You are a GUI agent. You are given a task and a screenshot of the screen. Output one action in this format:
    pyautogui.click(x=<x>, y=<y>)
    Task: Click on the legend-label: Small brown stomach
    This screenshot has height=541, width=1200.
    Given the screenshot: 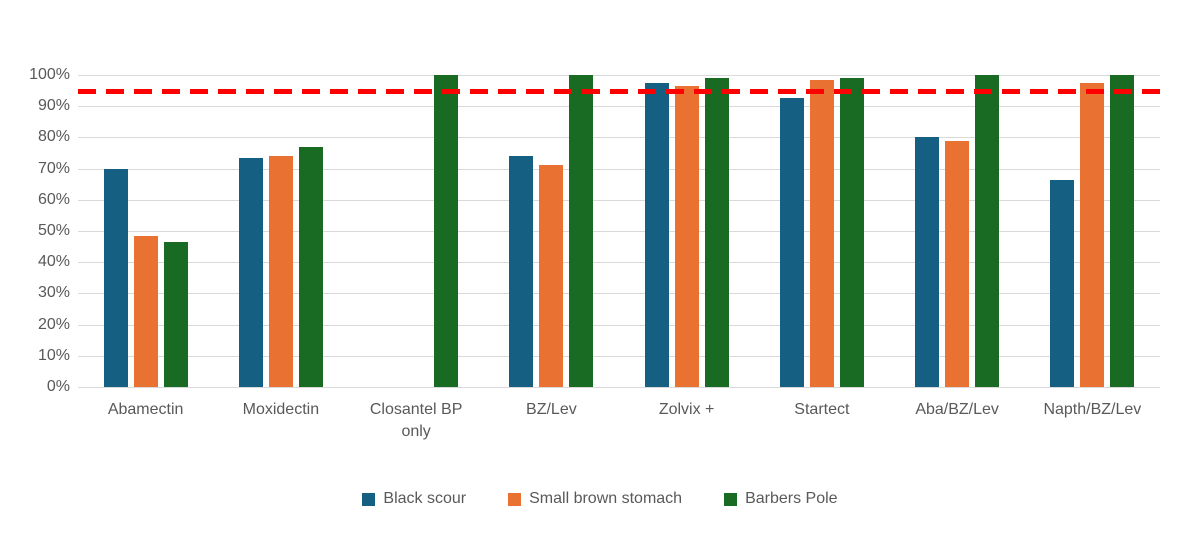 What is the action you would take?
    pyautogui.click(x=606, y=498)
    